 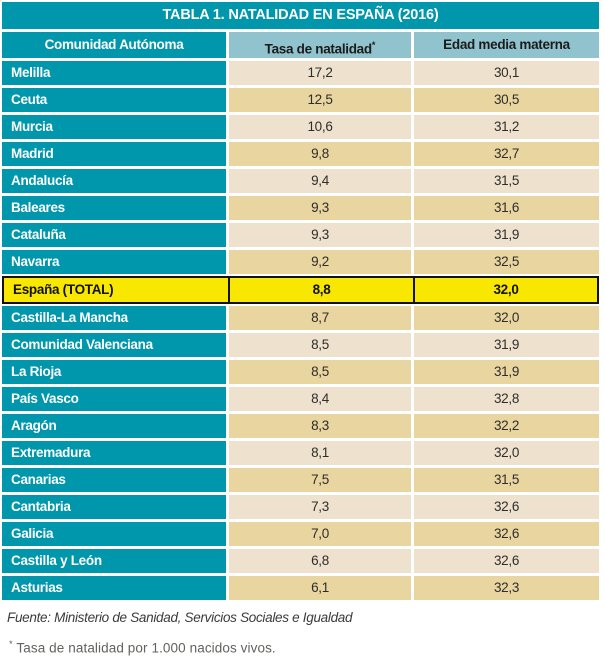 What do you see at coordinates (115, 262) in the screenshot?
I see `region-cell: Navarra` at bounding box center [115, 262].